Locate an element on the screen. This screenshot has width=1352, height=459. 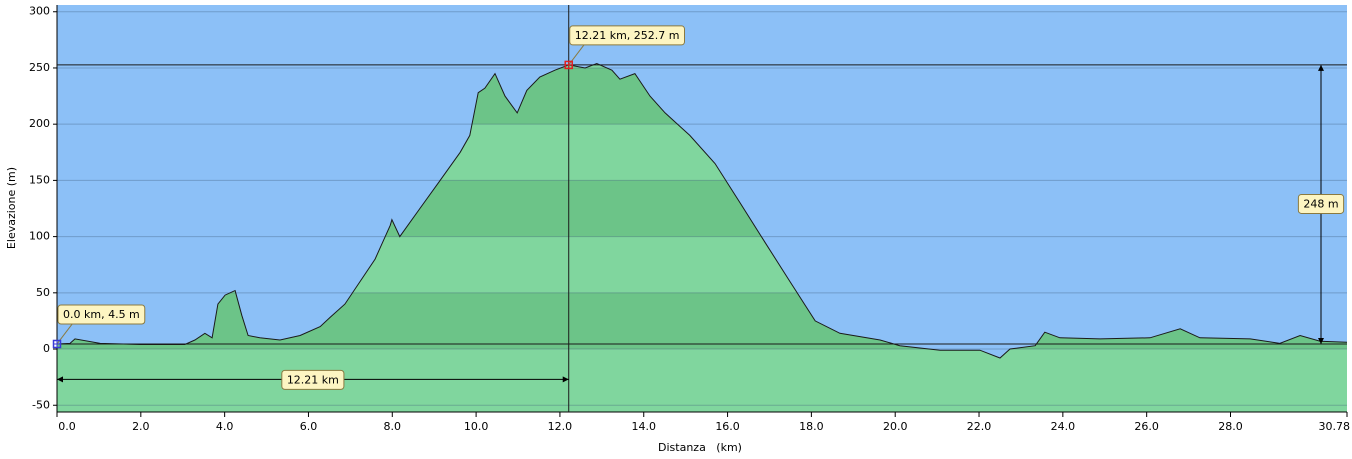
x-tick-label: 20.0 is located at coordinates (895, 426).